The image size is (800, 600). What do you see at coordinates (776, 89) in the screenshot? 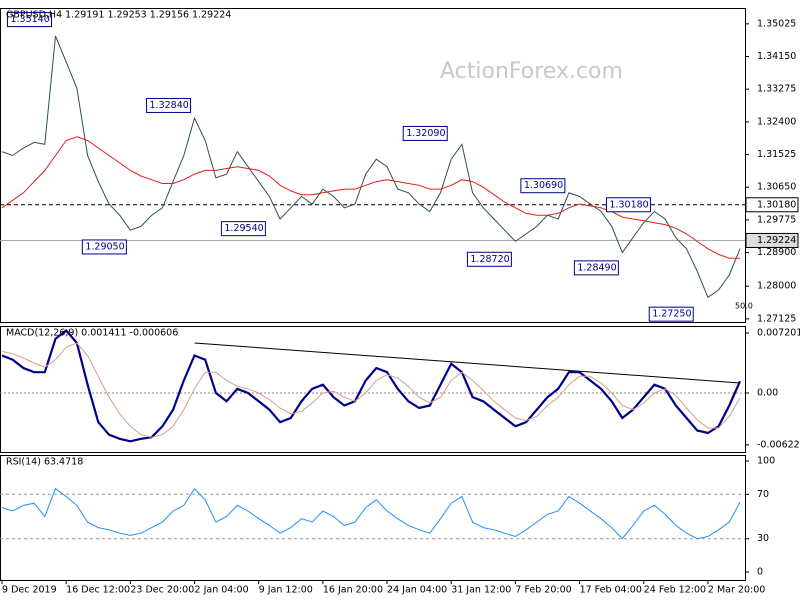
I see `y-tick-label: 1.33275` at bounding box center [776, 89].